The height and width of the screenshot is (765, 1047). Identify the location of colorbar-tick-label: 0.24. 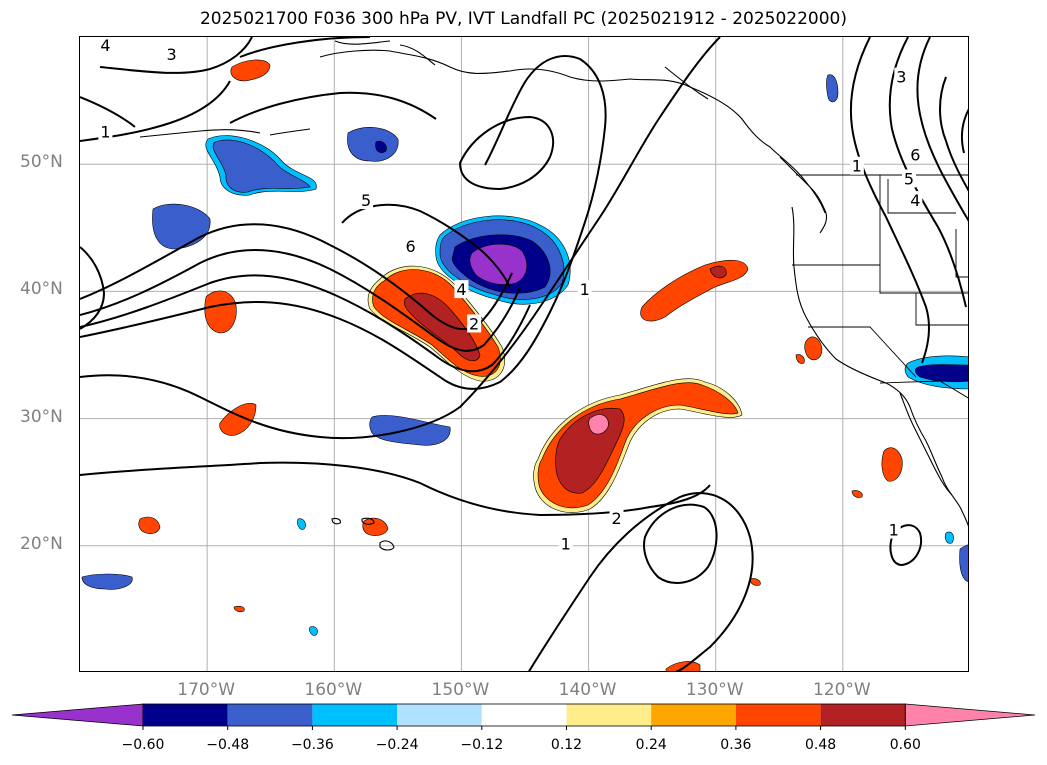
(651, 745).